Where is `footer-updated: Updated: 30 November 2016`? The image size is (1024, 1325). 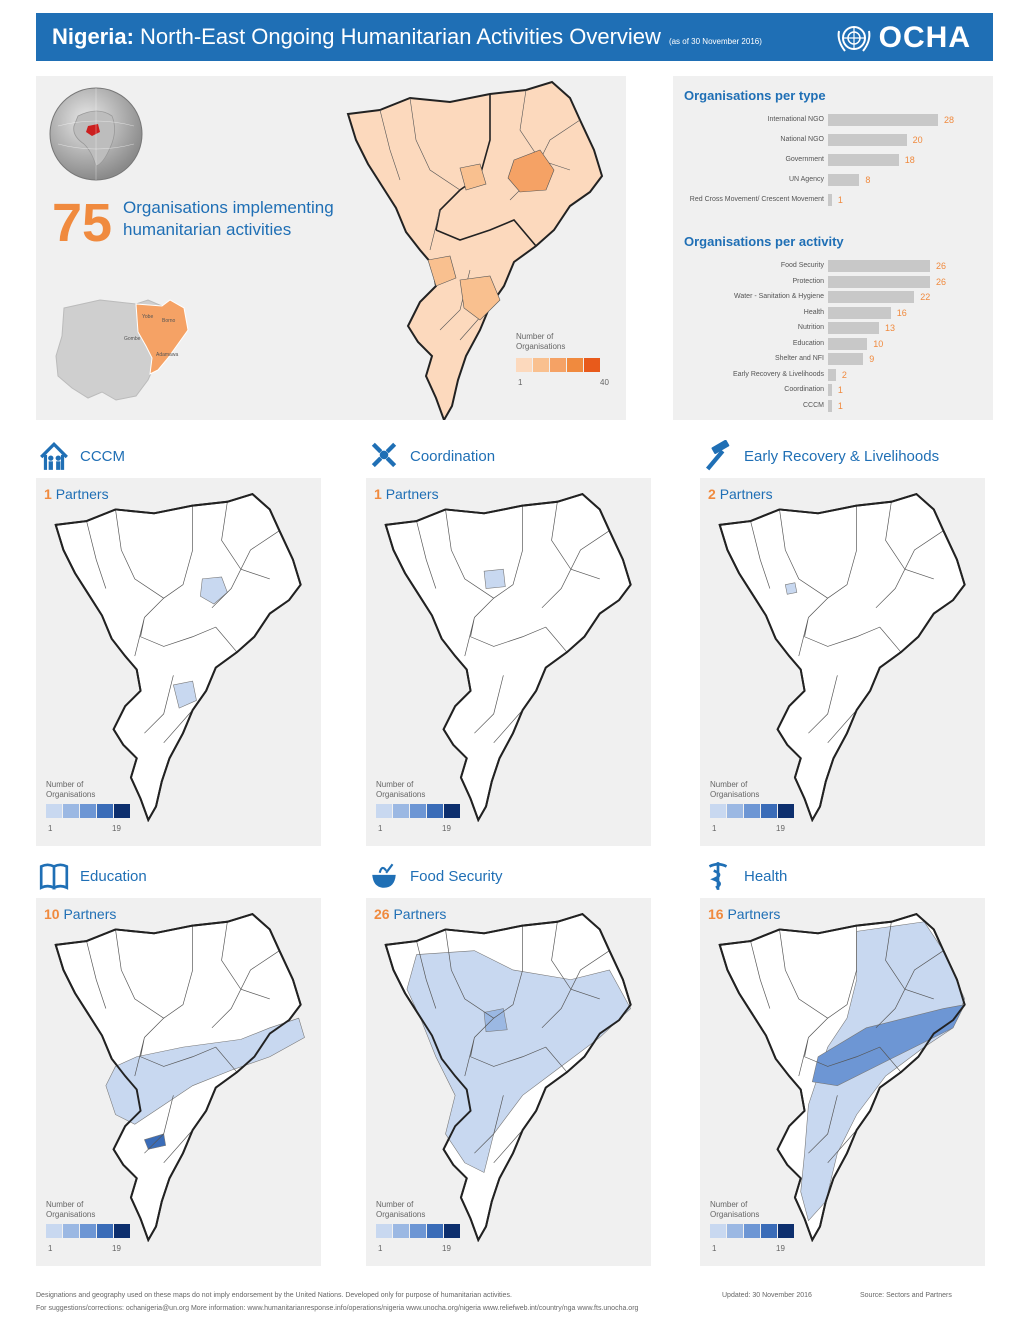 footer-updated: Updated: 30 November 2016 is located at coordinates (767, 1295).